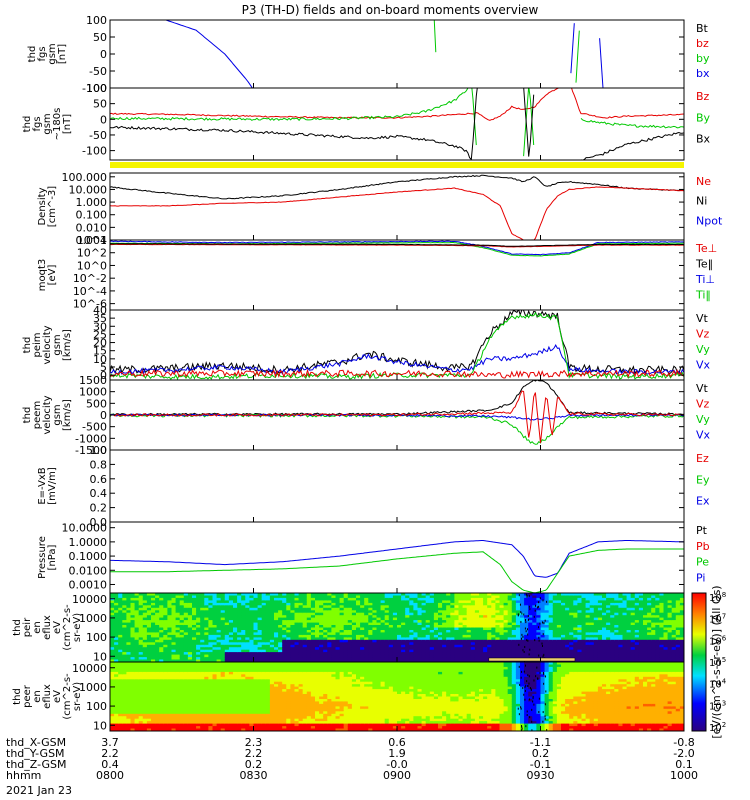 The height and width of the screenshot is (800, 750). I want to click on ylabel-line: moqt3, so click(42, 275).